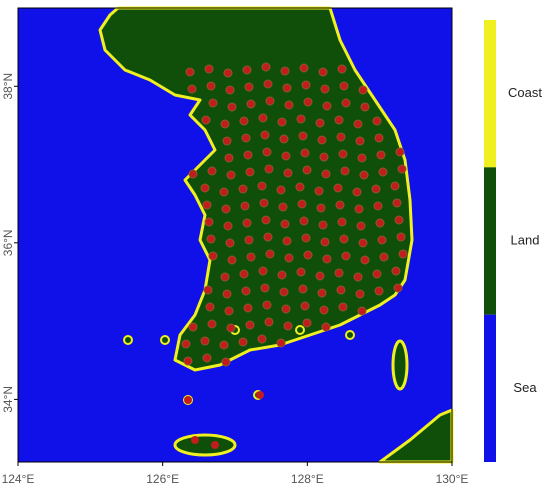  I want to click on colorbar-label: Land, so click(525, 239).